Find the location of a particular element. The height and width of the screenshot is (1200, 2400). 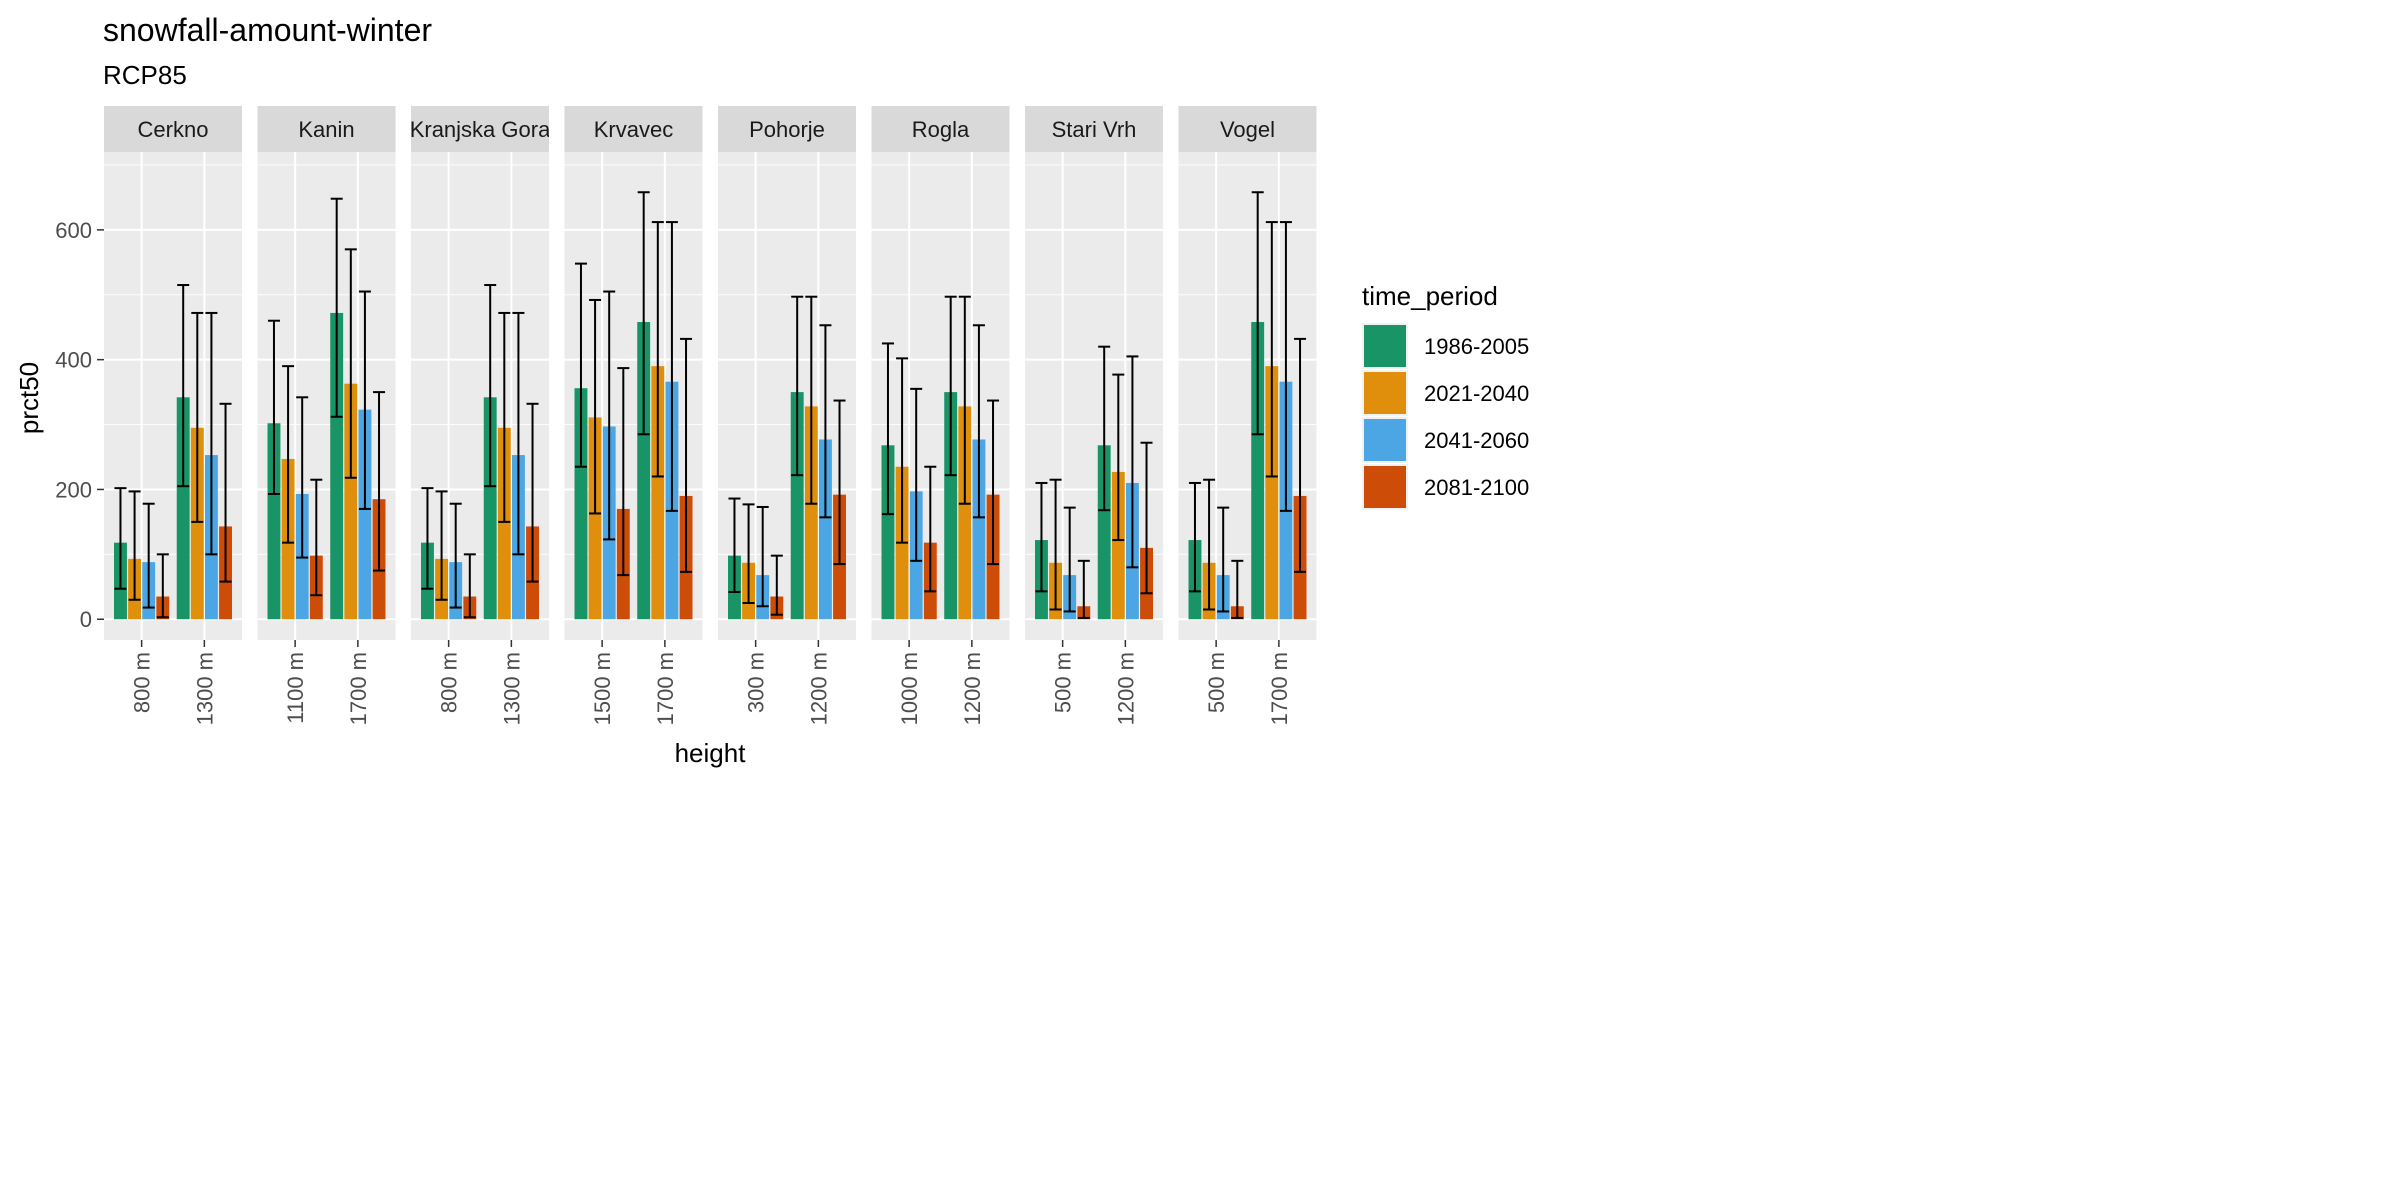

chart-title: snowfall-amount-winter is located at coordinates (267, 30).